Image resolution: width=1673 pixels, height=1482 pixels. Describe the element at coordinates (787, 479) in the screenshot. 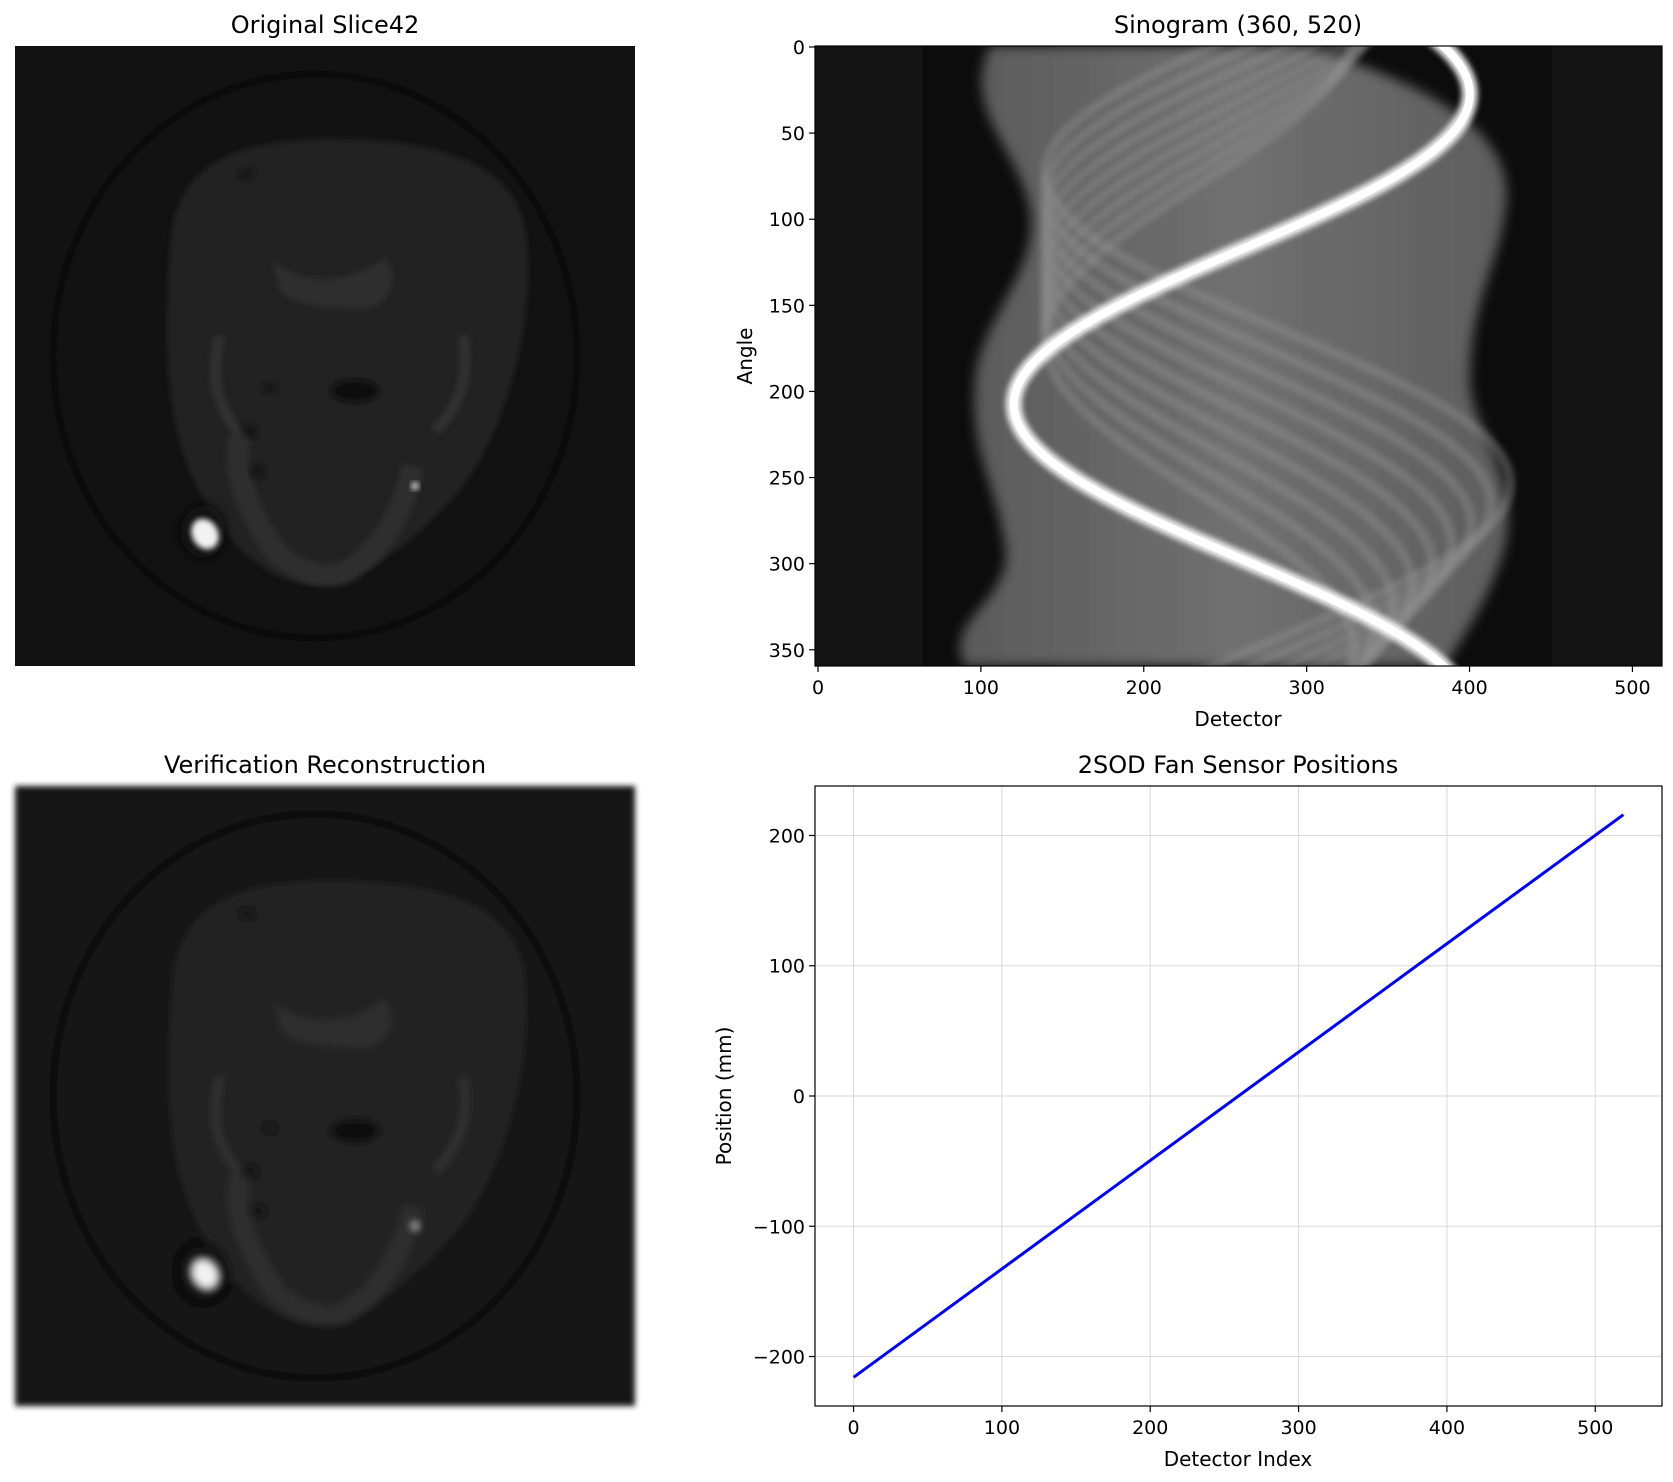

I see `sinogram-y-tick-label: 250` at that location.